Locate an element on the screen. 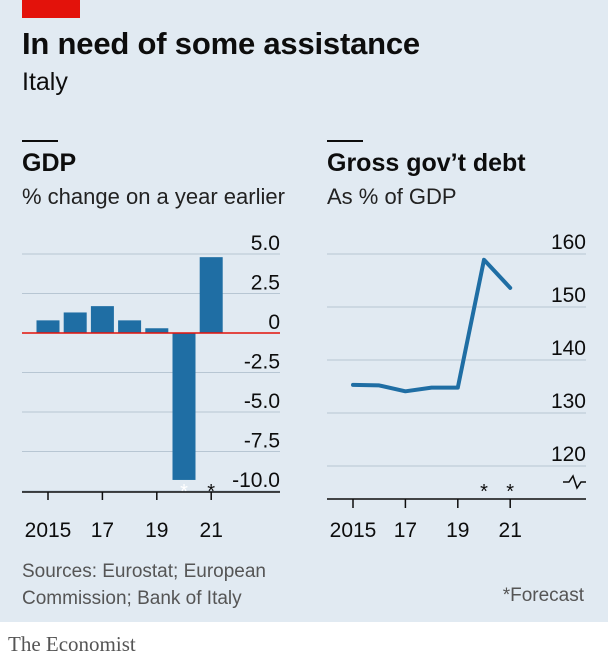 Image resolution: width=608 pixels, height=662 pixels. debt-line-series is located at coordinates (432, 325).